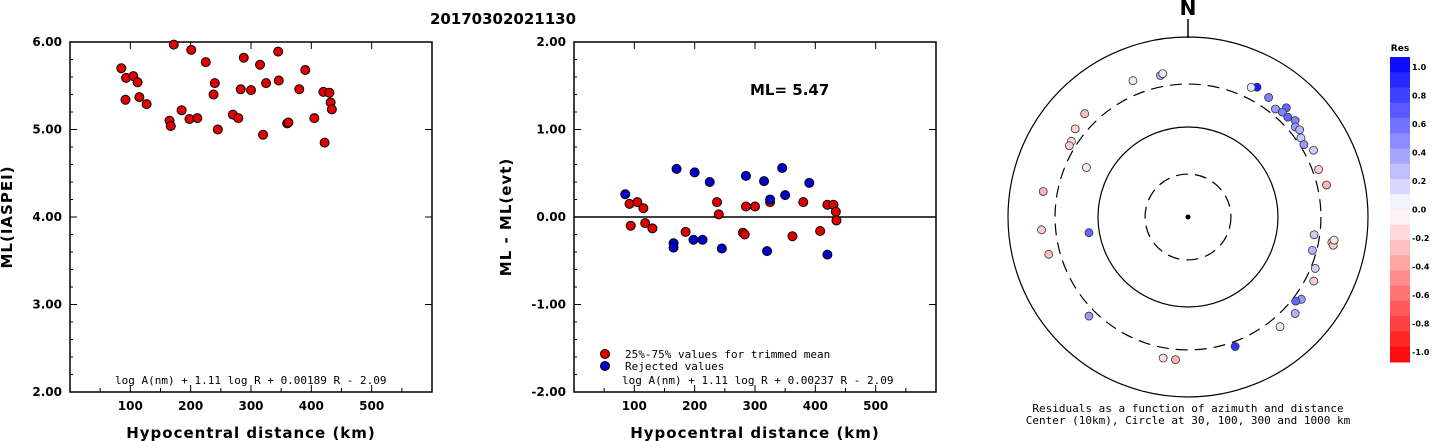 Image resolution: width=1437 pixels, height=441 pixels. Describe the element at coordinates (1421, 295) in the screenshot. I see `colorbar-tick-label: -0.6` at that location.